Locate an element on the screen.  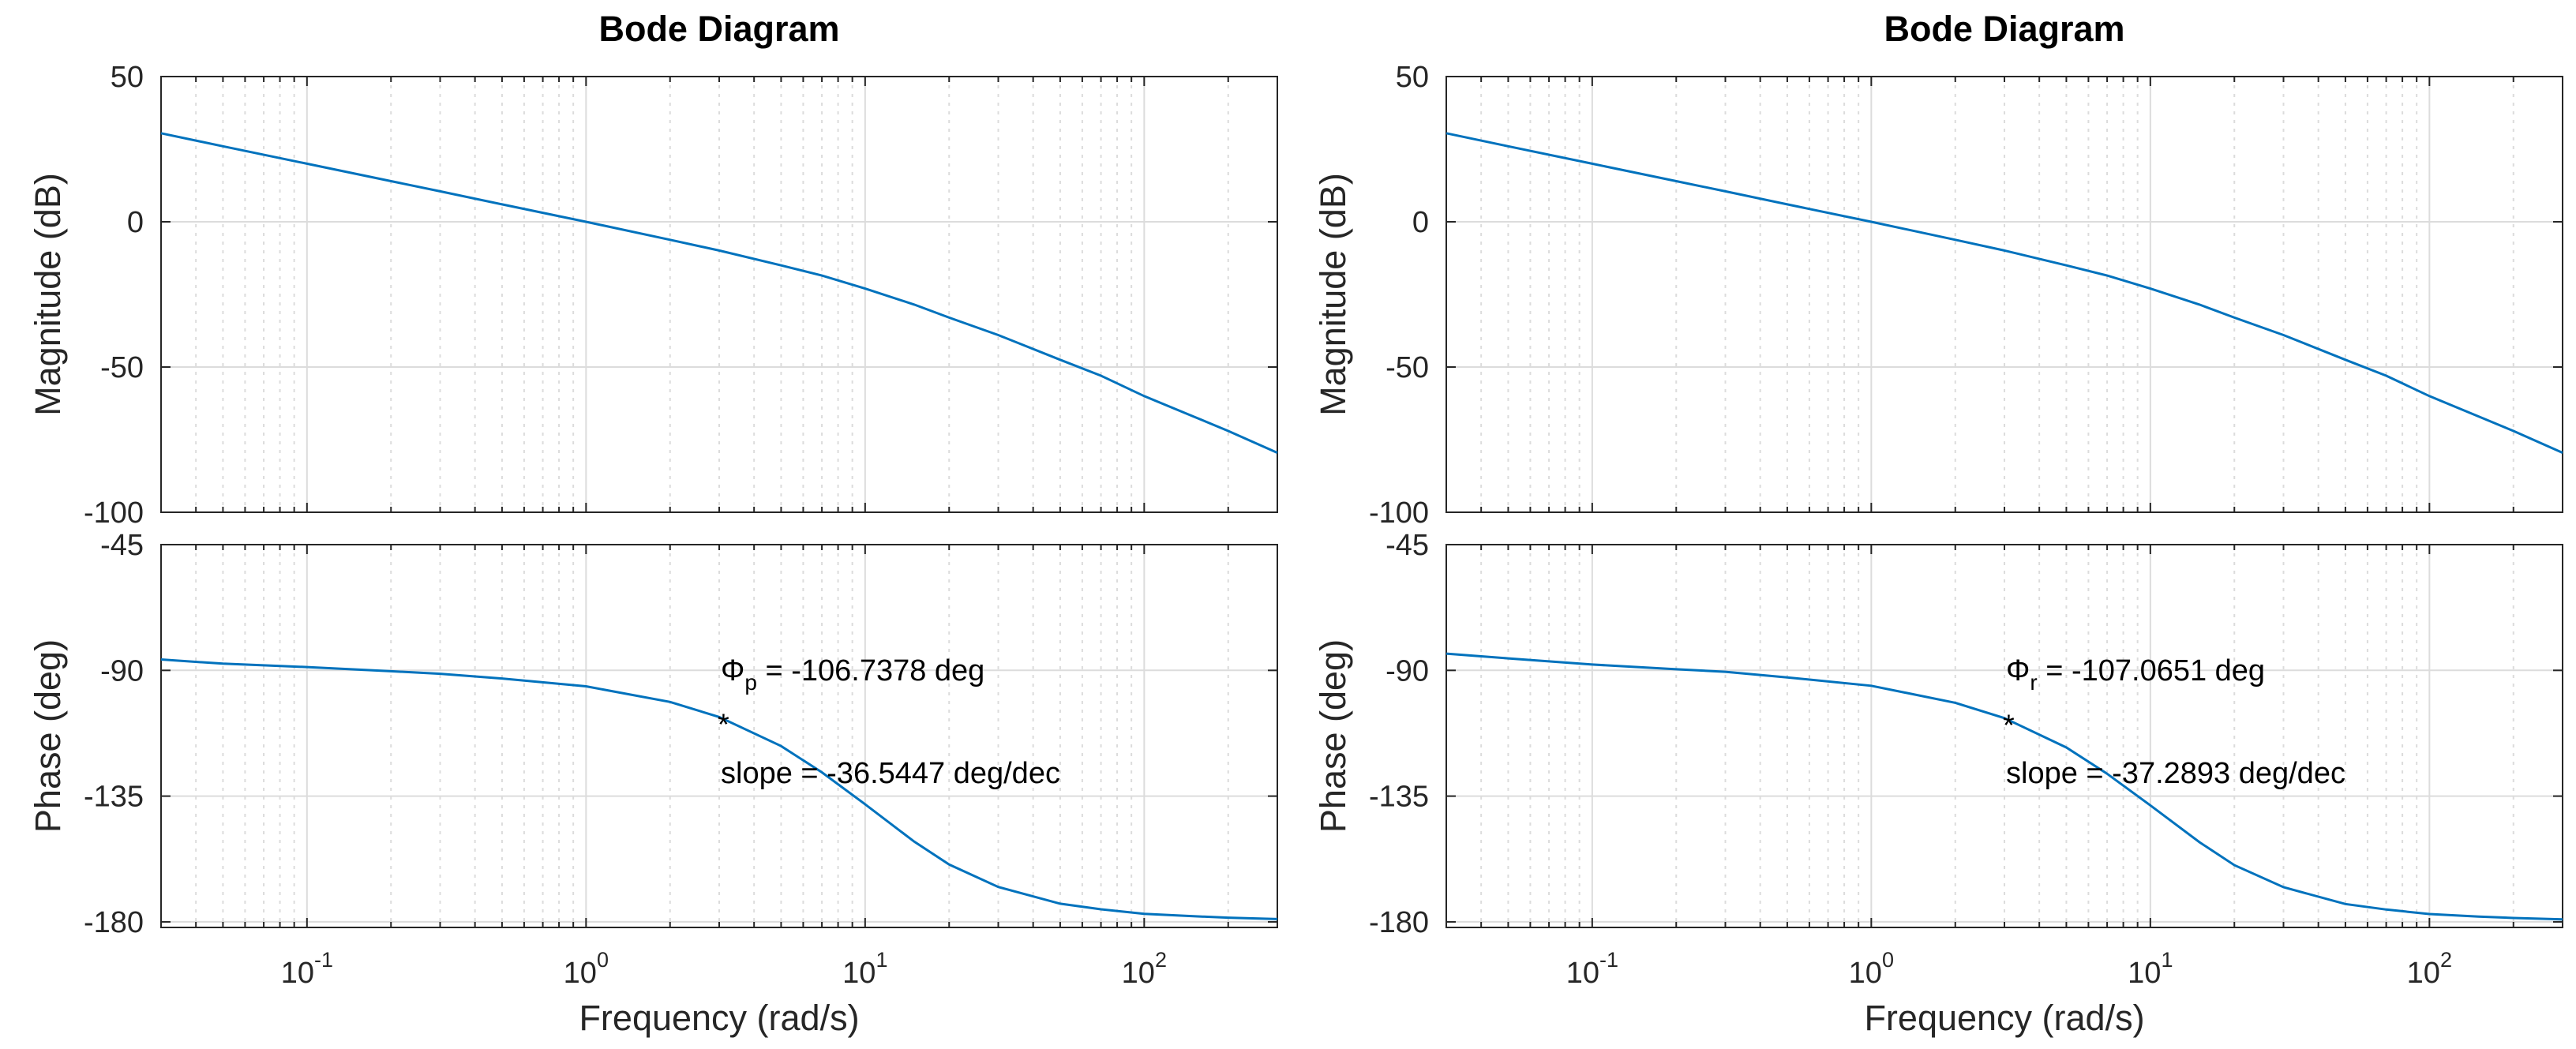
annotation-subscript: p is located at coordinates (750, 682).